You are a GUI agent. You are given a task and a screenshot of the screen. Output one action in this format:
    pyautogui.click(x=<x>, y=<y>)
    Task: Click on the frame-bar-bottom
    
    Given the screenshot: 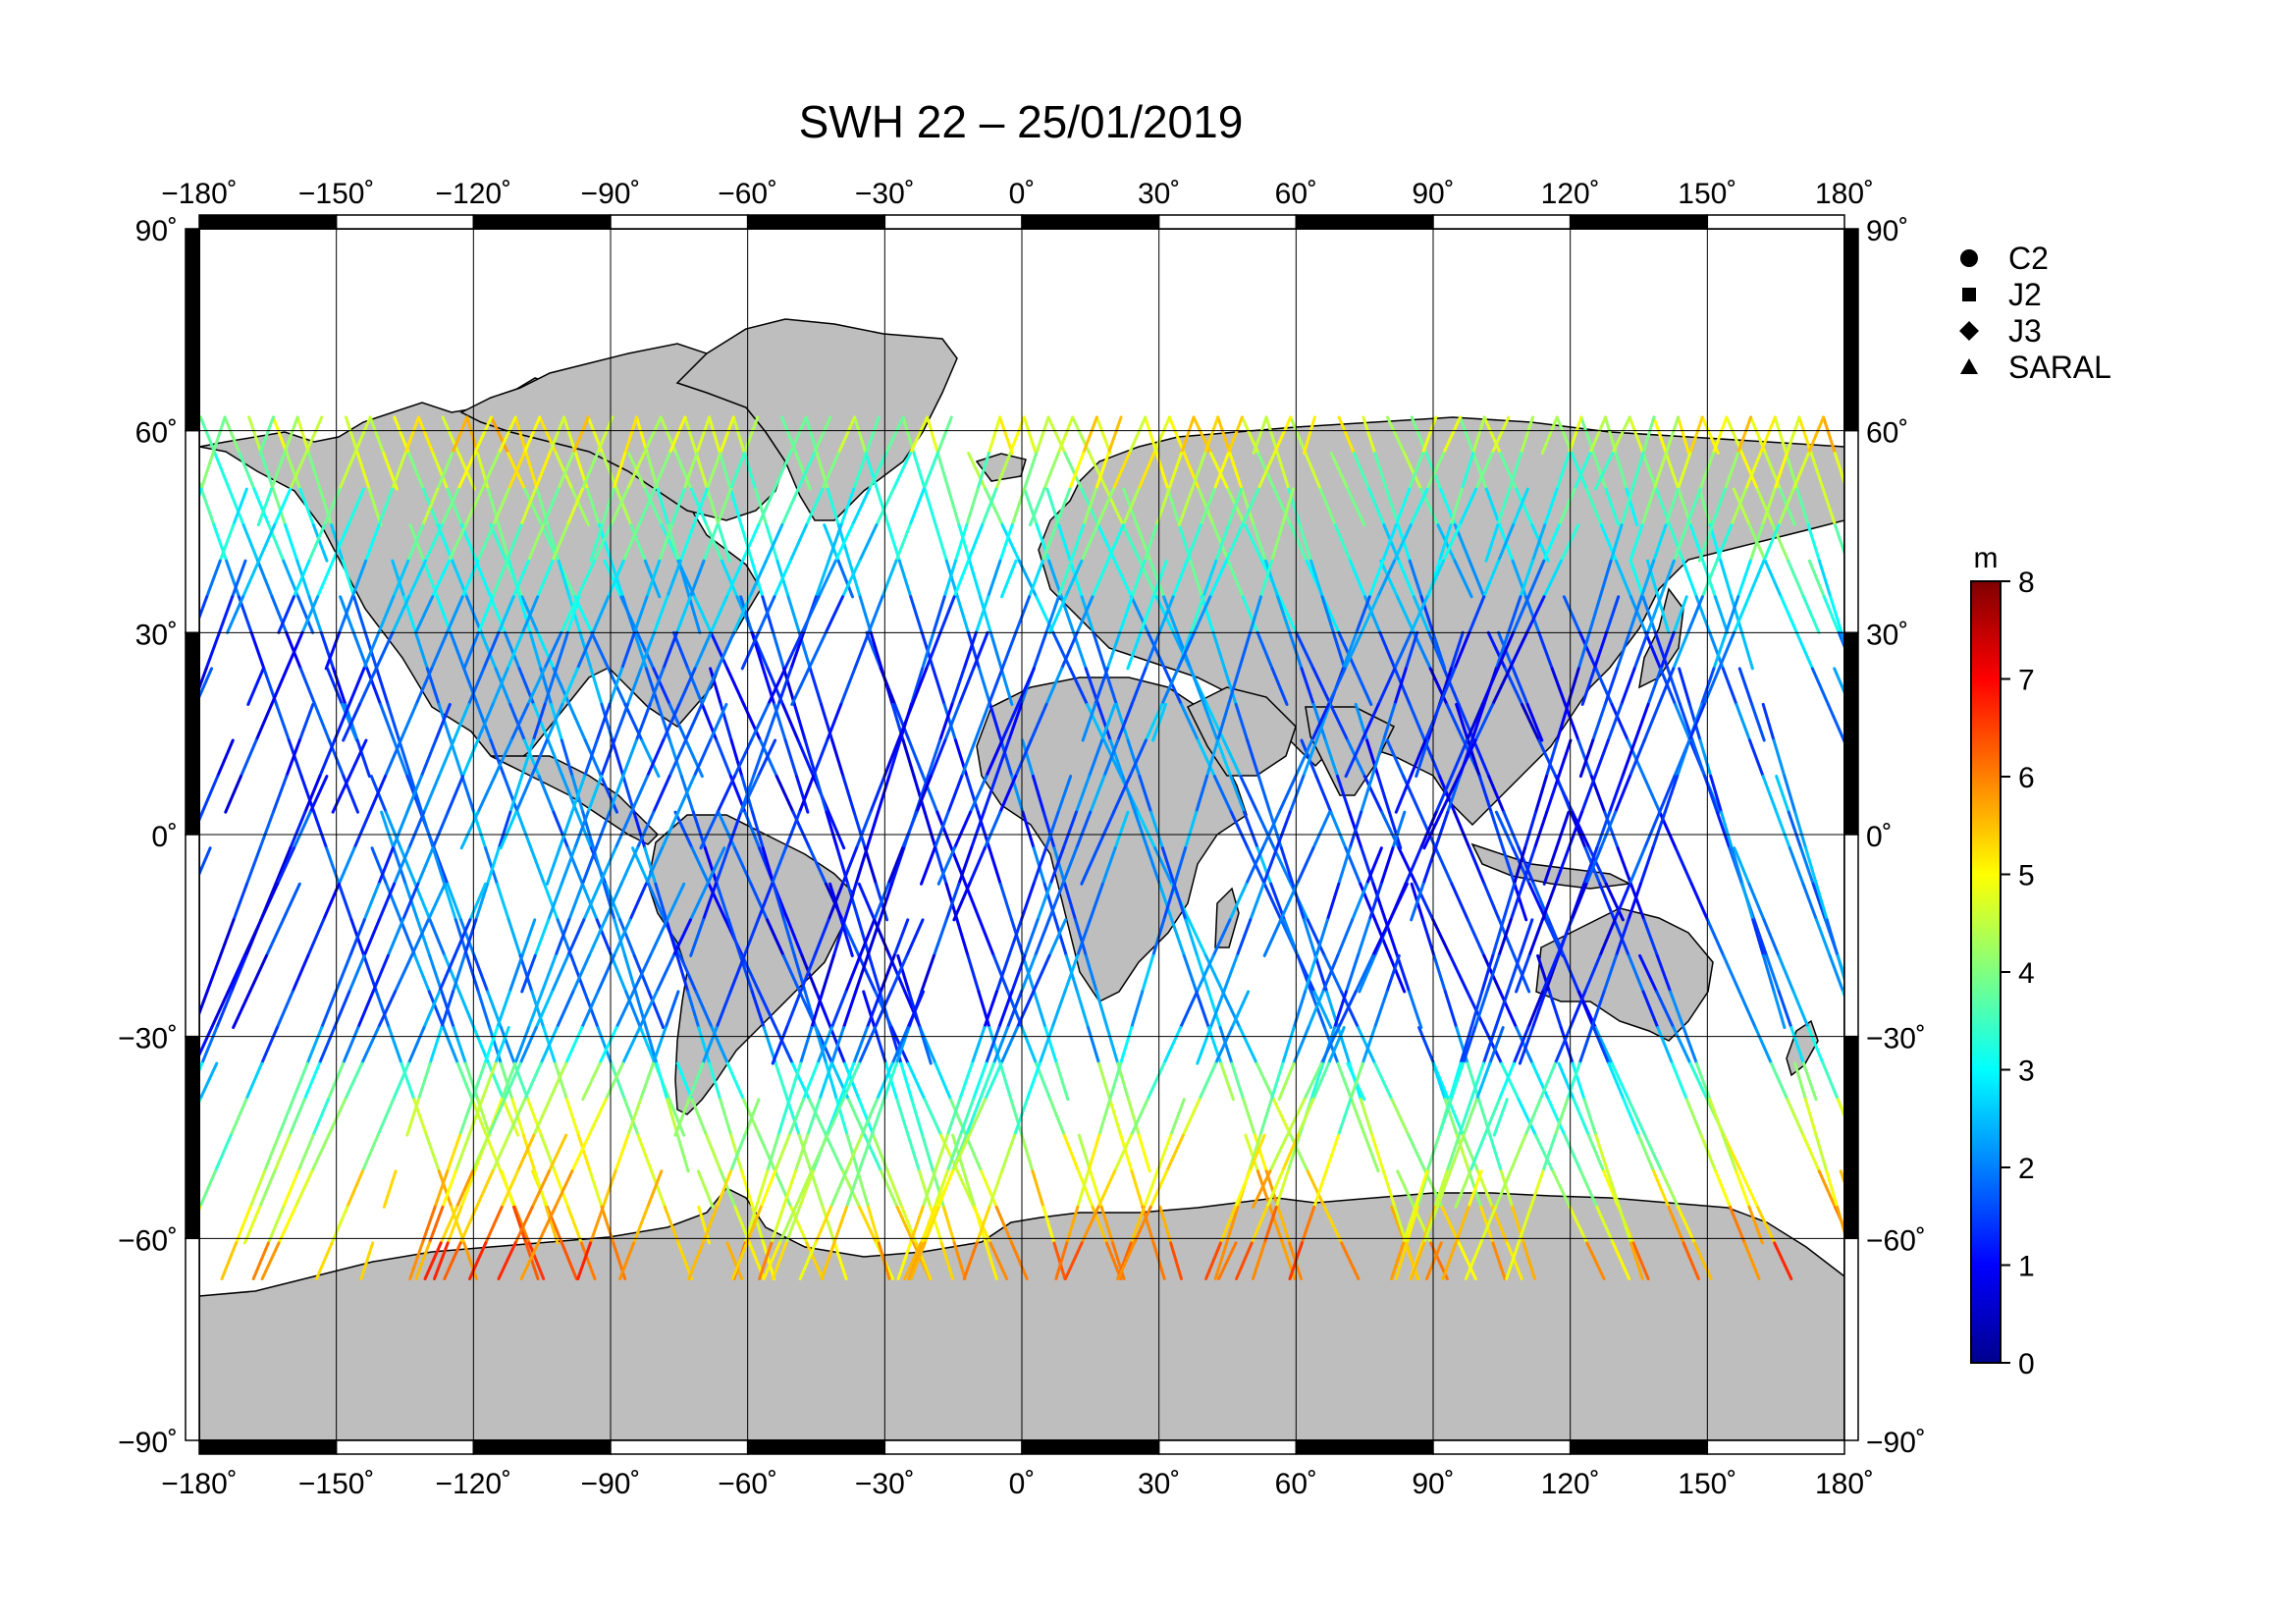 What is the action you would take?
    pyautogui.click(x=268, y=1447)
    